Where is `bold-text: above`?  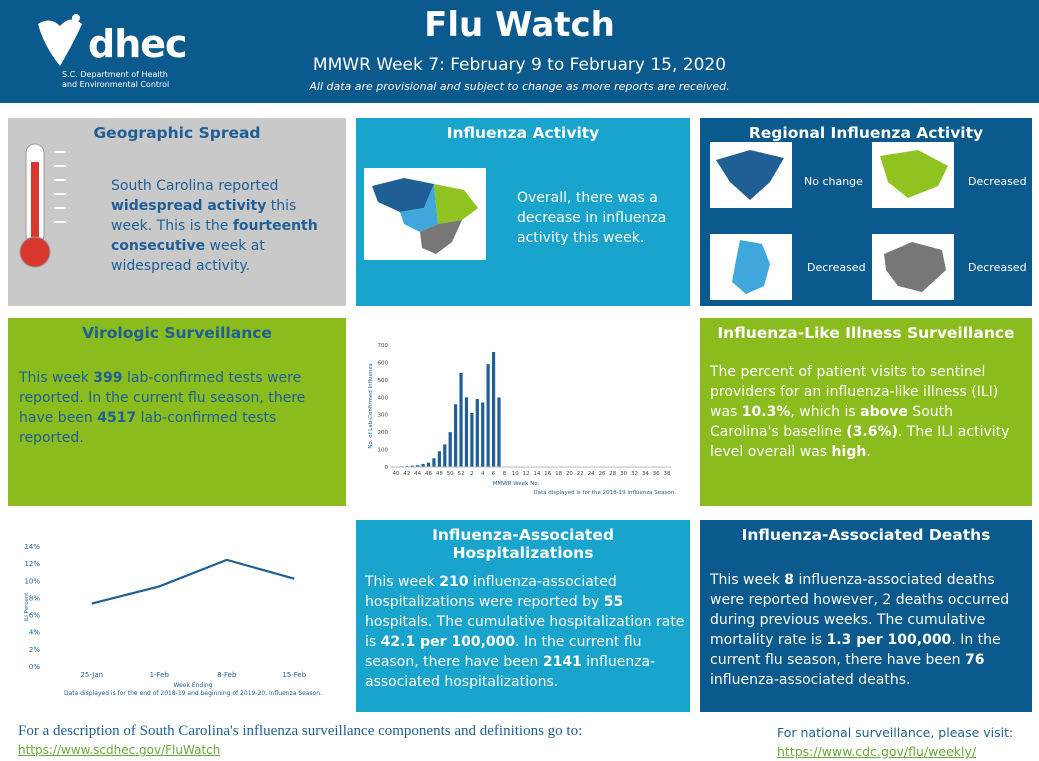
bold-text: above is located at coordinates (884, 412).